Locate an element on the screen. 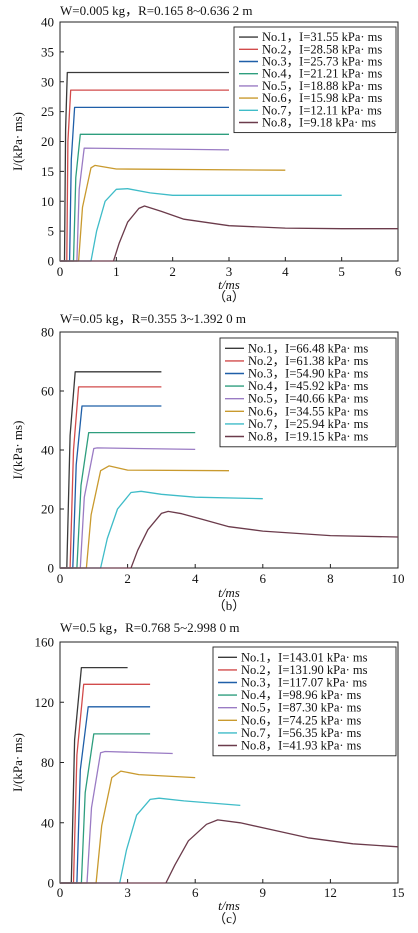 The image size is (418, 933). chart-c-legend-entry-2: No.2，I=131.90 kPa· ms is located at coordinates (304, 670).